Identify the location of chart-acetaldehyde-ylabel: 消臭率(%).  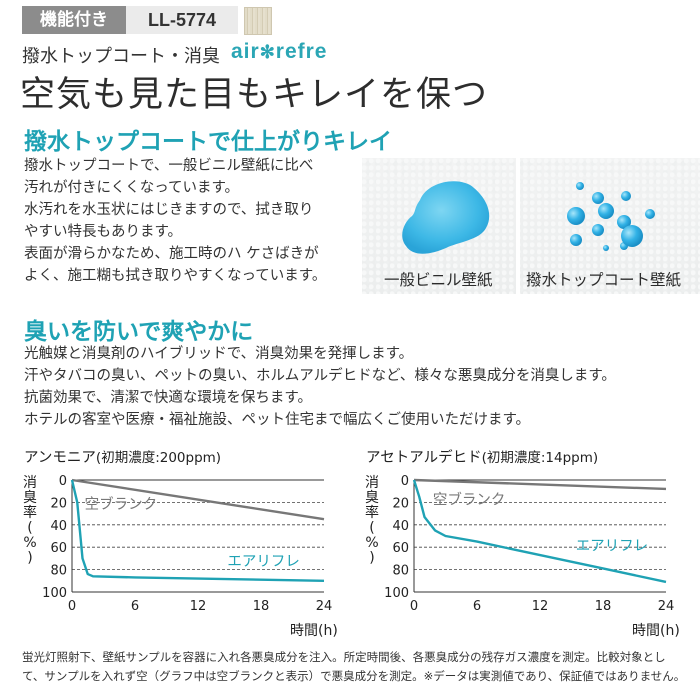
(372, 520).